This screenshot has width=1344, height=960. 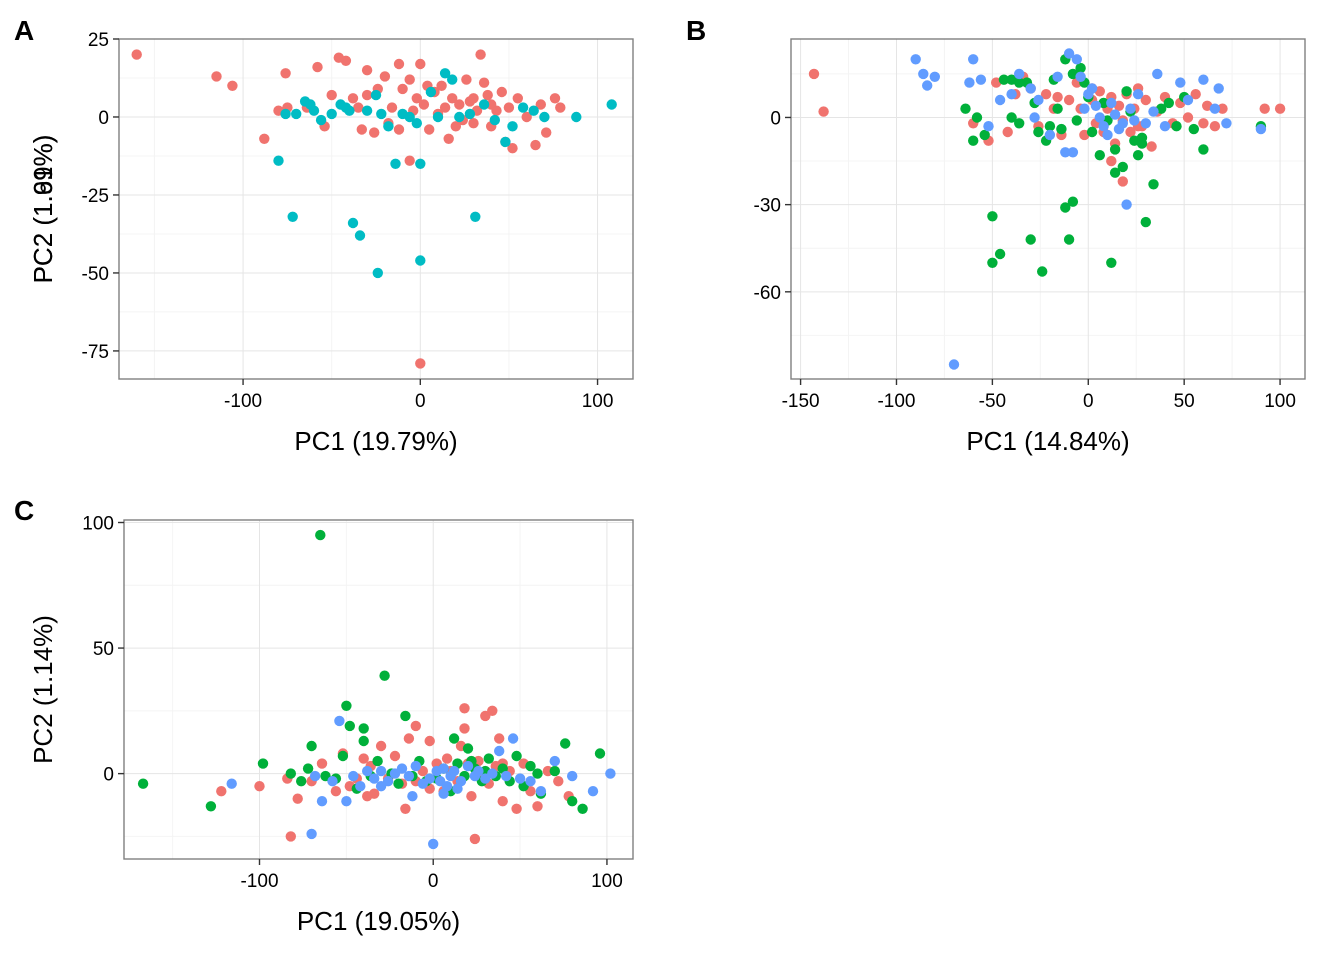 What do you see at coordinates (95, 274) in the screenshot?
I see `y-tick-label: -50` at bounding box center [95, 274].